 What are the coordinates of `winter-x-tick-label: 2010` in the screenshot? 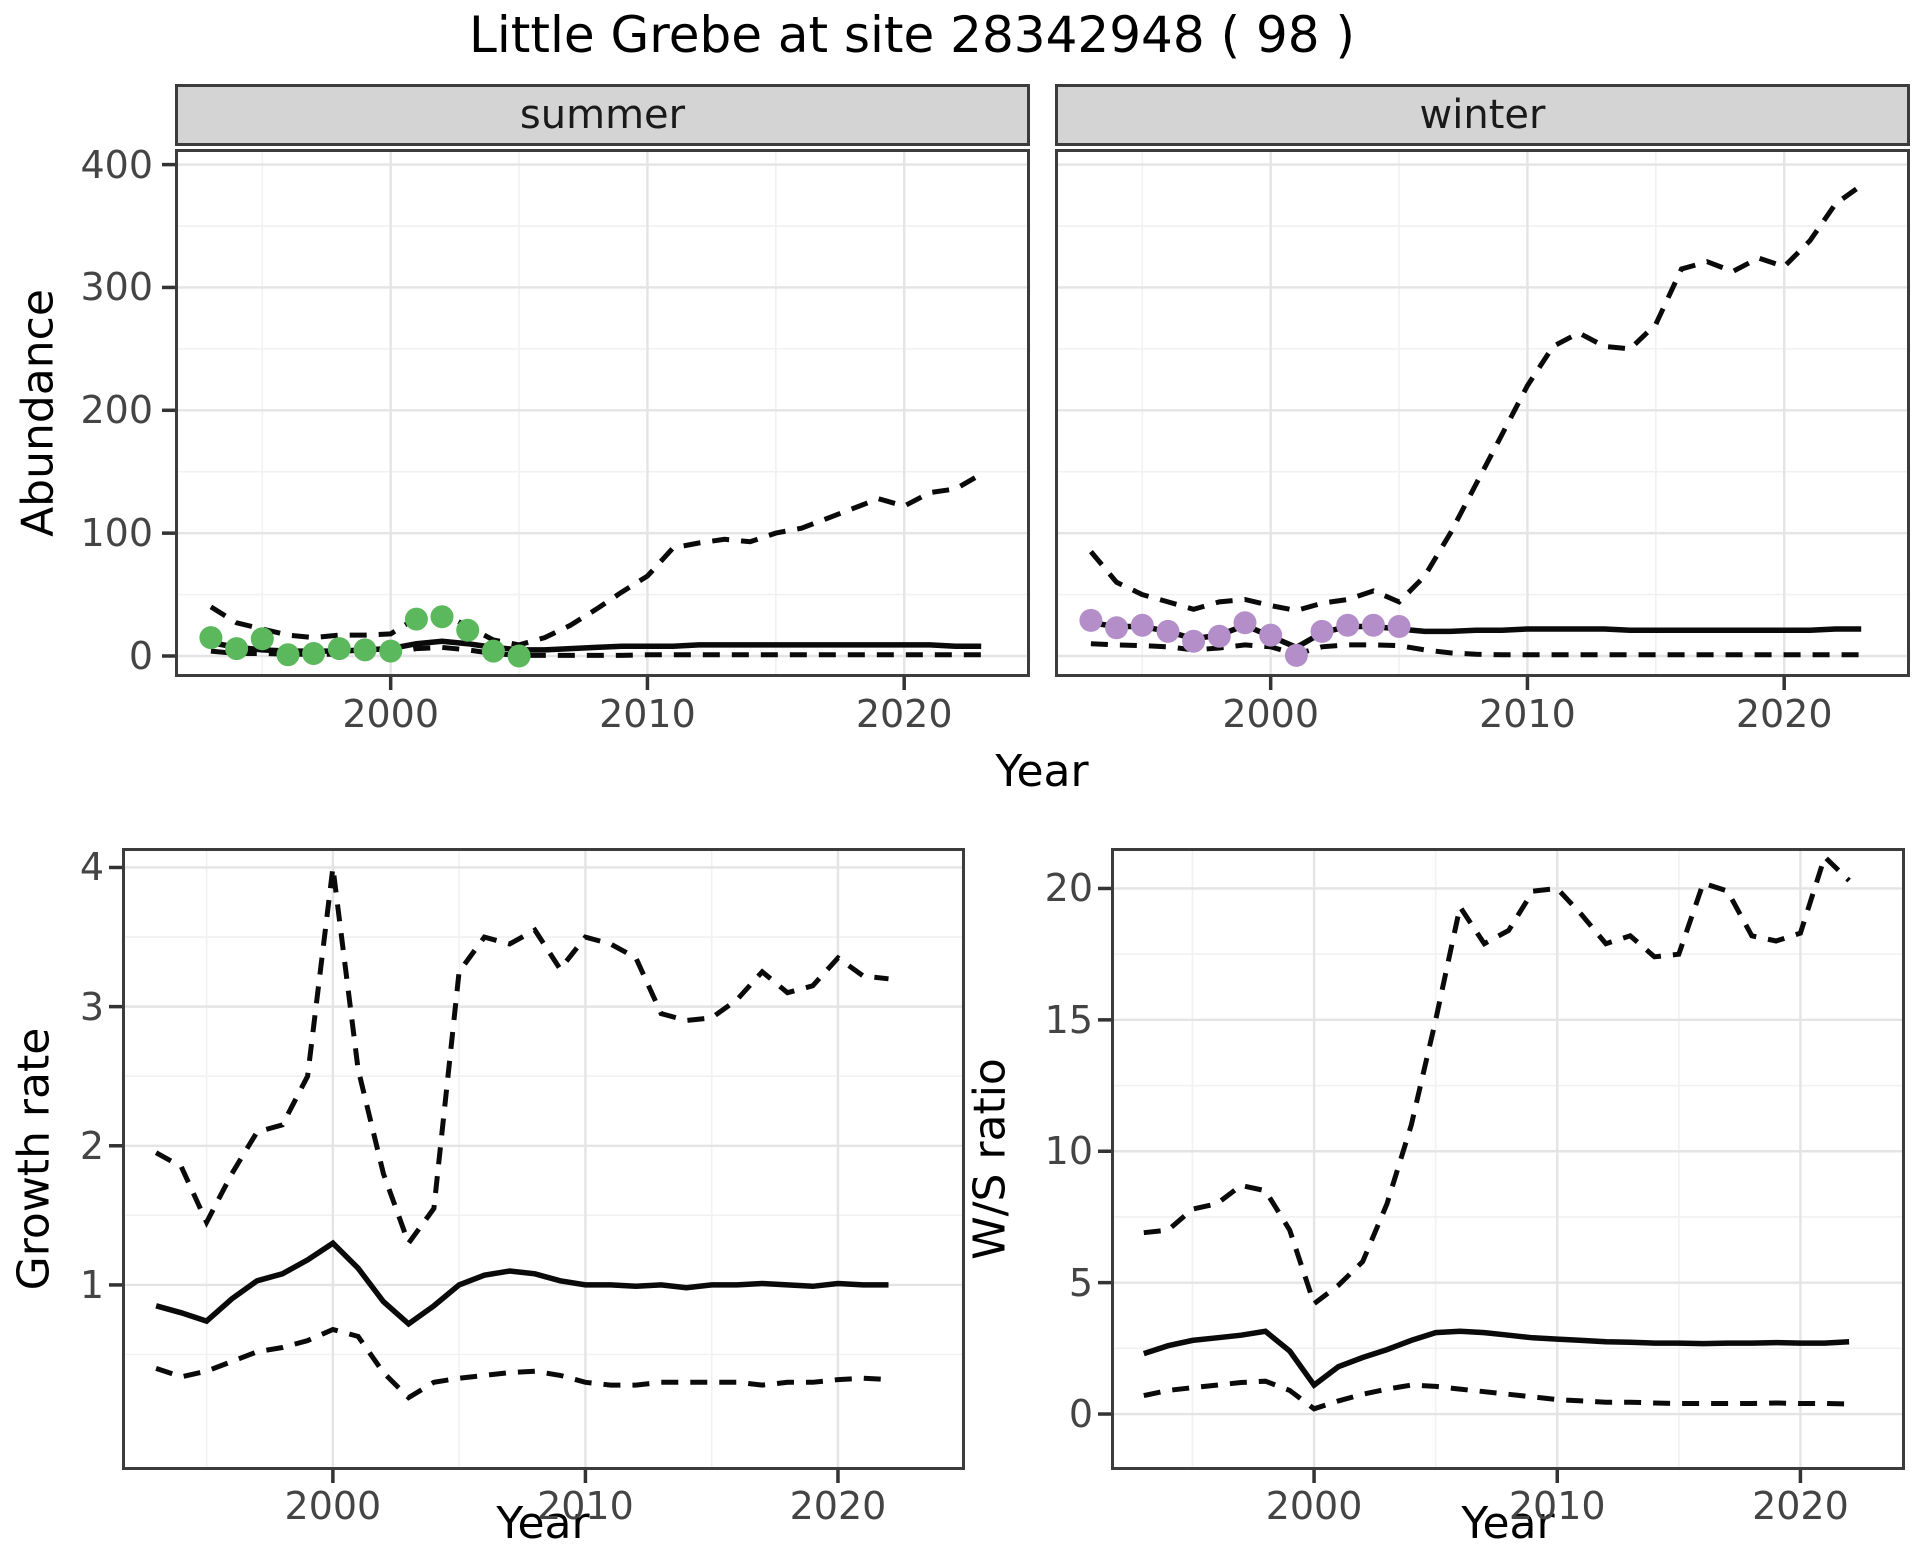 It's located at (1527, 714).